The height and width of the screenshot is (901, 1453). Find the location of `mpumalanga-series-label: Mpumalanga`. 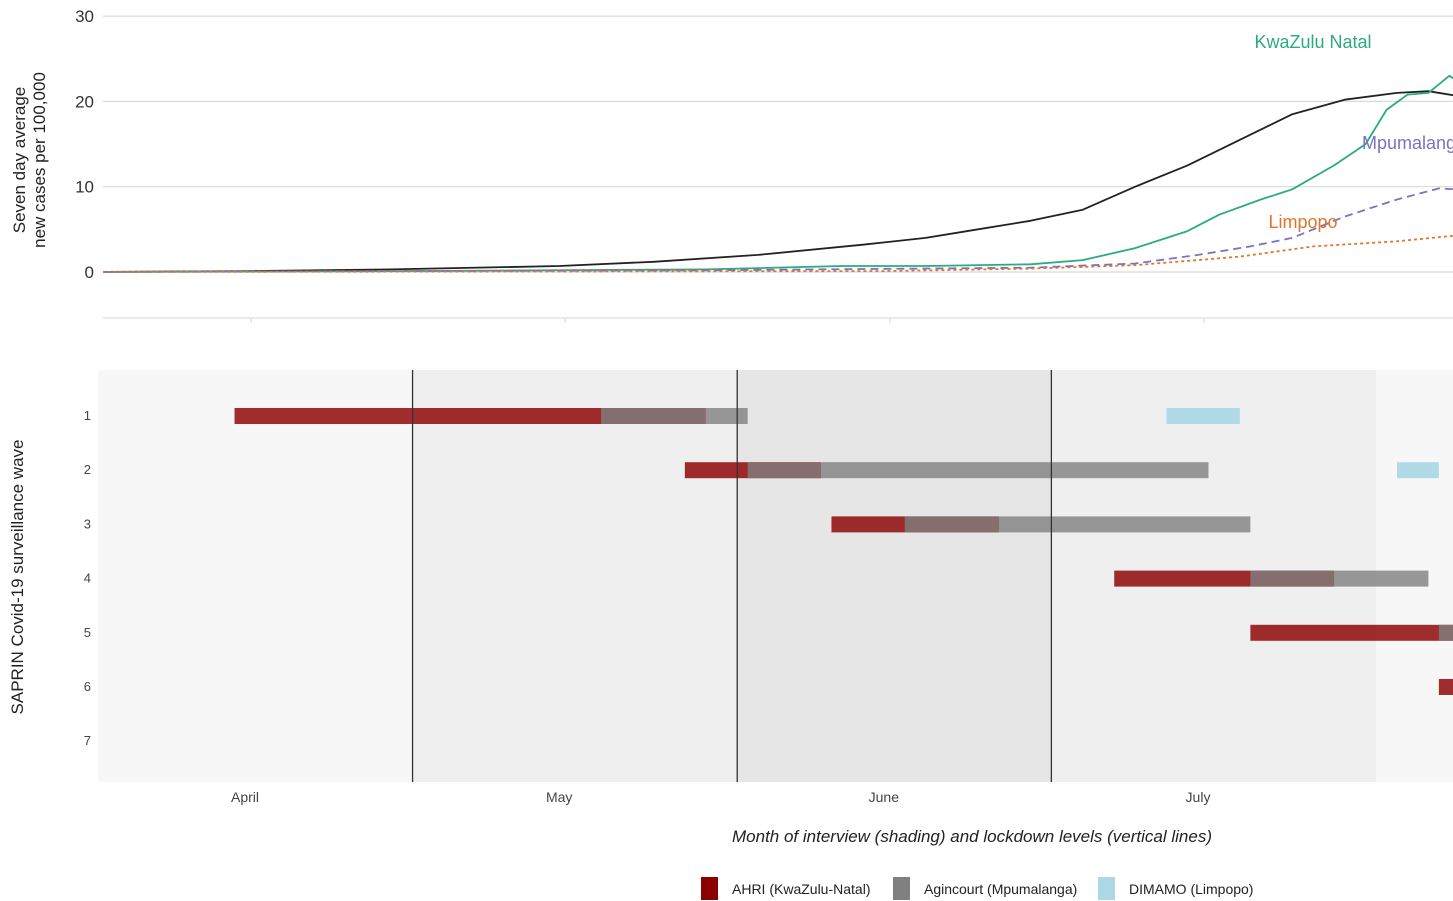

mpumalanga-series-label: Mpumalanga is located at coordinates (1407, 143).